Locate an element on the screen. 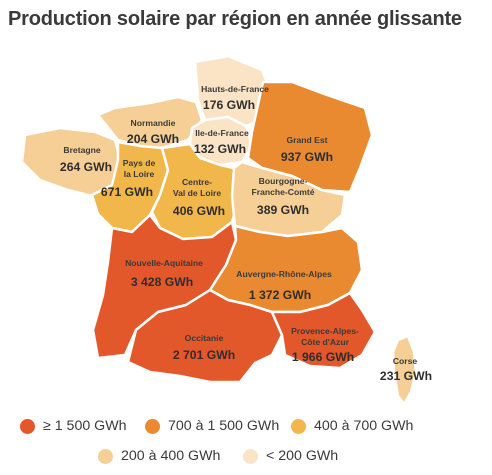 The height and width of the screenshot is (475, 492). region-corse is located at coordinates (404, 370).